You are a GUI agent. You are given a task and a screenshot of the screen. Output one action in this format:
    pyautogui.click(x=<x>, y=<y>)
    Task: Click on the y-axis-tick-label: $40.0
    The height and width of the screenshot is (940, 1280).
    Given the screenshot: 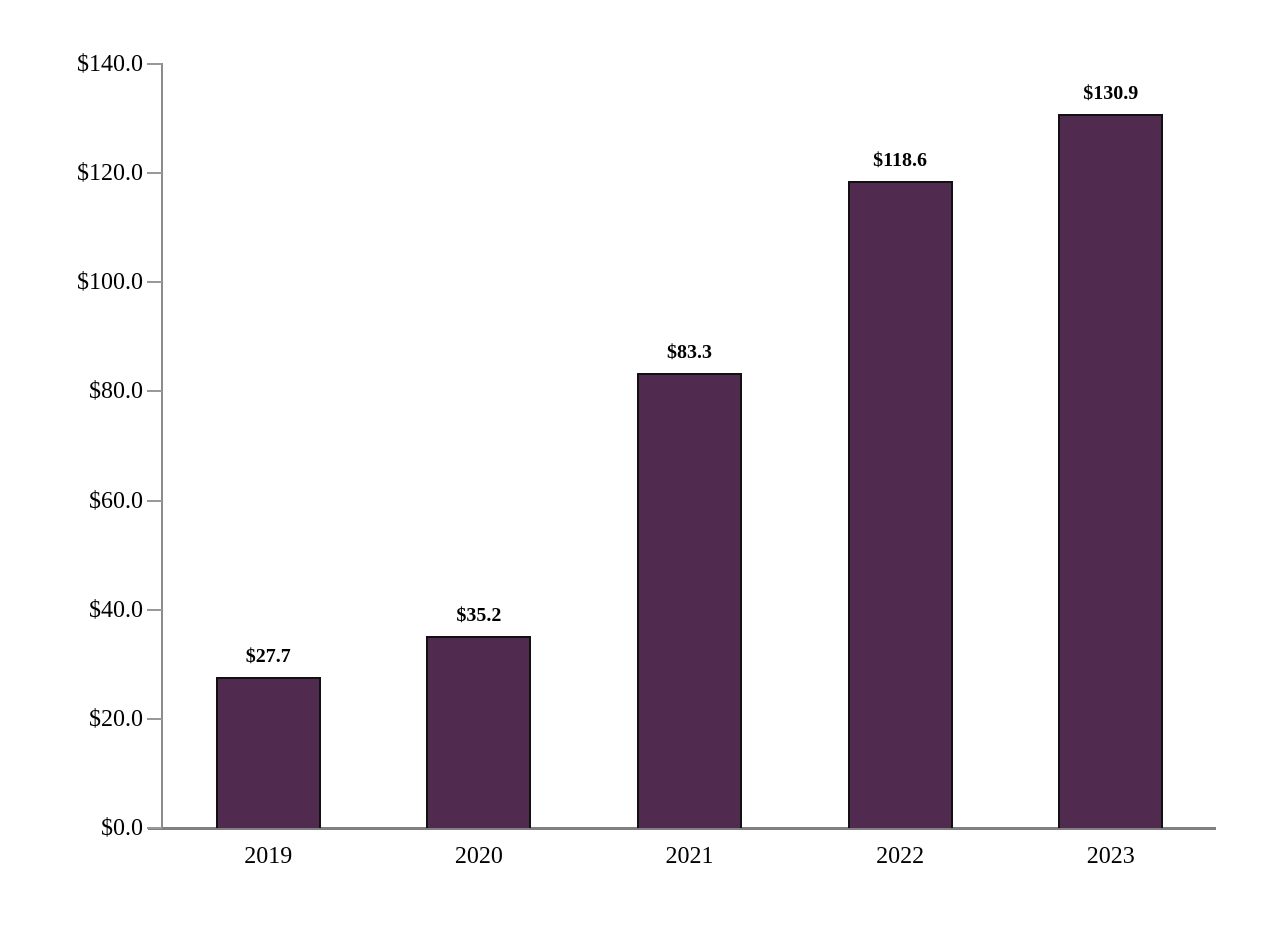 What is the action you would take?
    pyautogui.click(x=116, y=609)
    